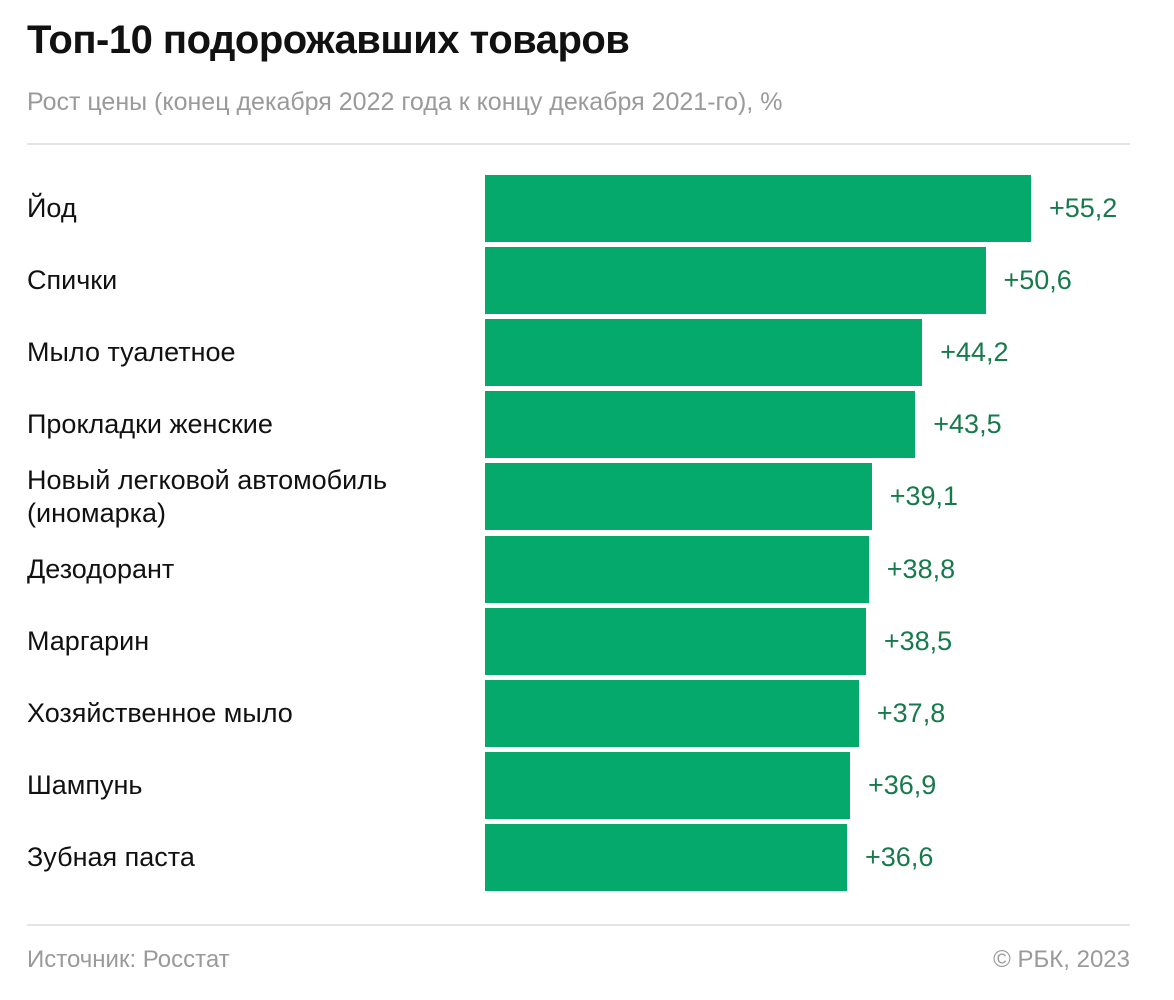 This screenshot has height=1000, width=1174. What do you see at coordinates (101, 568) in the screenshot?
I see `category-label: Дезодорант` at bounding box center [101, 568].